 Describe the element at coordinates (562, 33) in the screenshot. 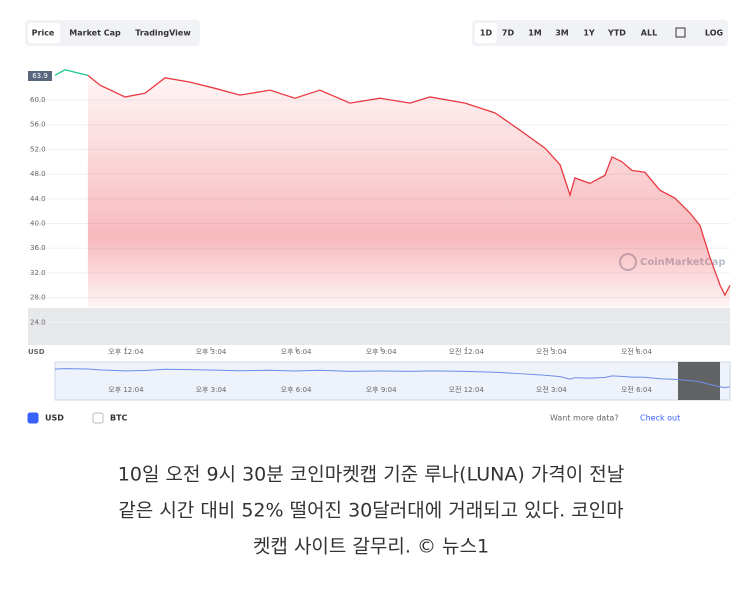

I see `range-button: 3M` at that location.